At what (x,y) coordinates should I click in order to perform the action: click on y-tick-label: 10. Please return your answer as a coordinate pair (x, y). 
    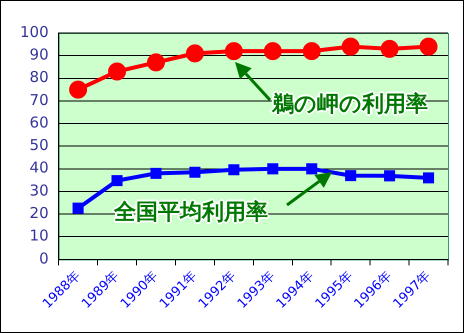
    Looking at the image, I should click on (39, 235).